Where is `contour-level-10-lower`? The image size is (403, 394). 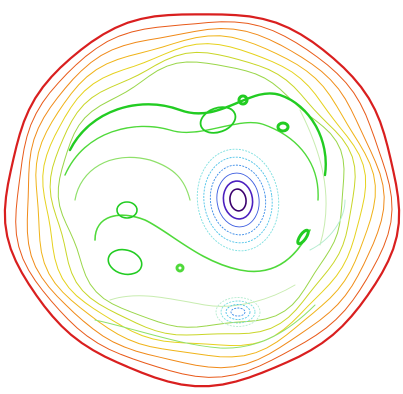
contour-level-10-lower is located at coordinates (202, 243).